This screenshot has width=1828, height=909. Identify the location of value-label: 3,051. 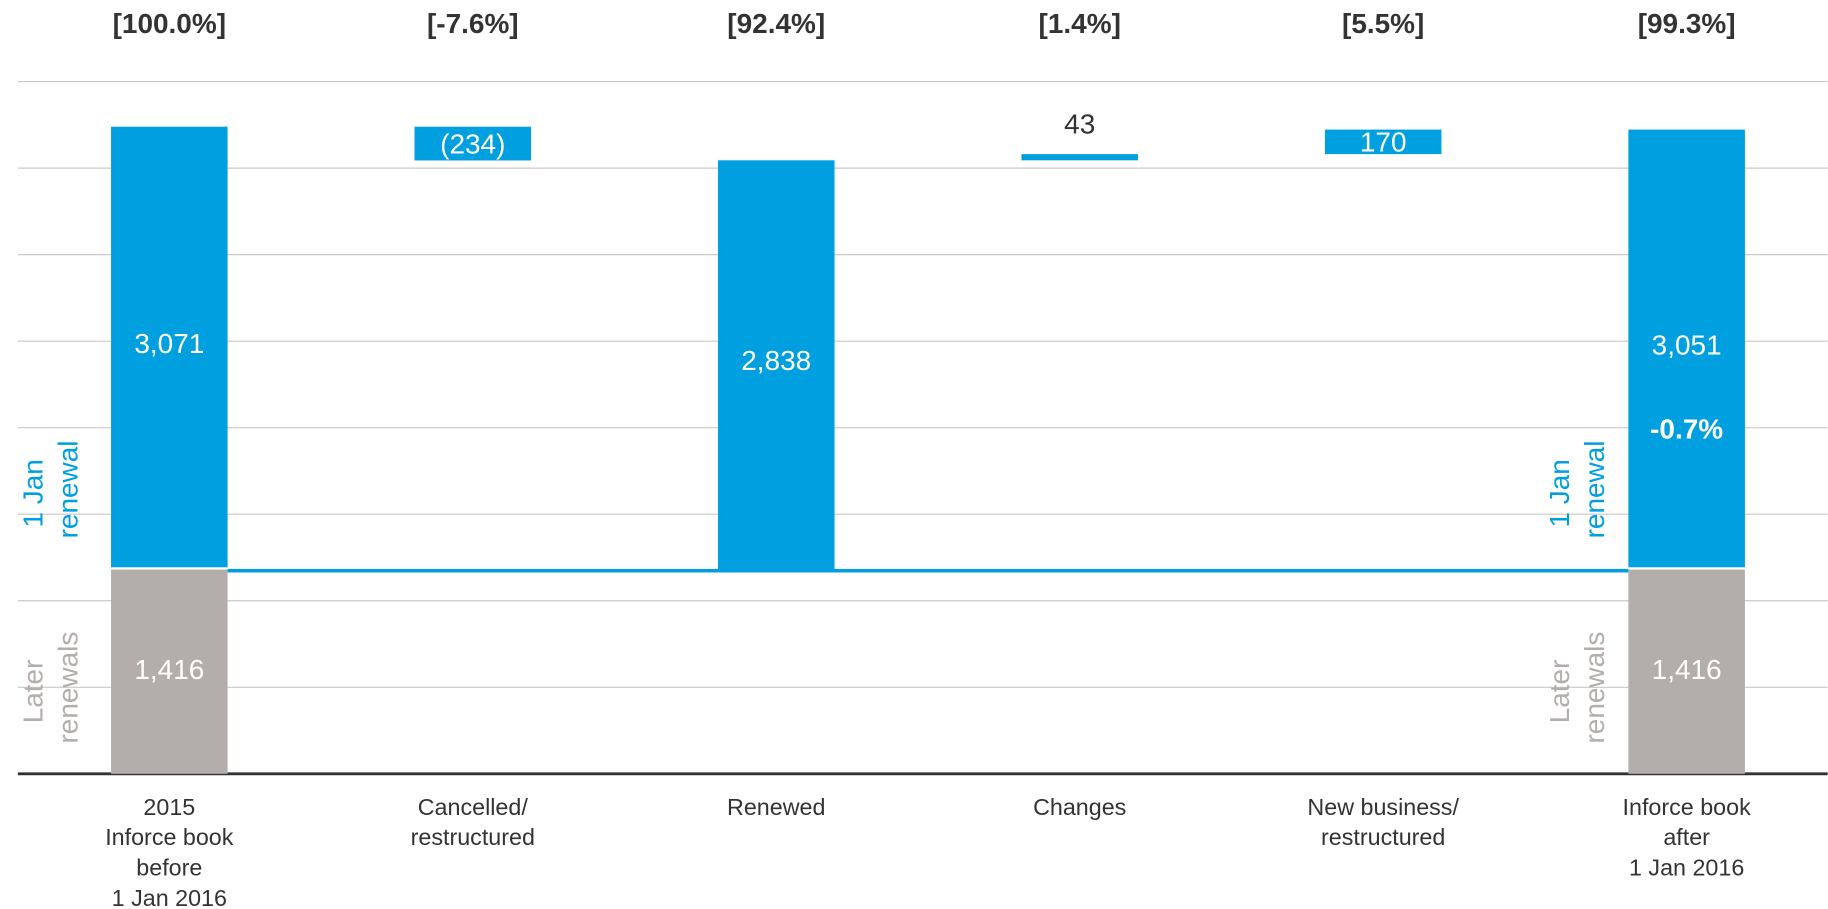
(1687, 345).